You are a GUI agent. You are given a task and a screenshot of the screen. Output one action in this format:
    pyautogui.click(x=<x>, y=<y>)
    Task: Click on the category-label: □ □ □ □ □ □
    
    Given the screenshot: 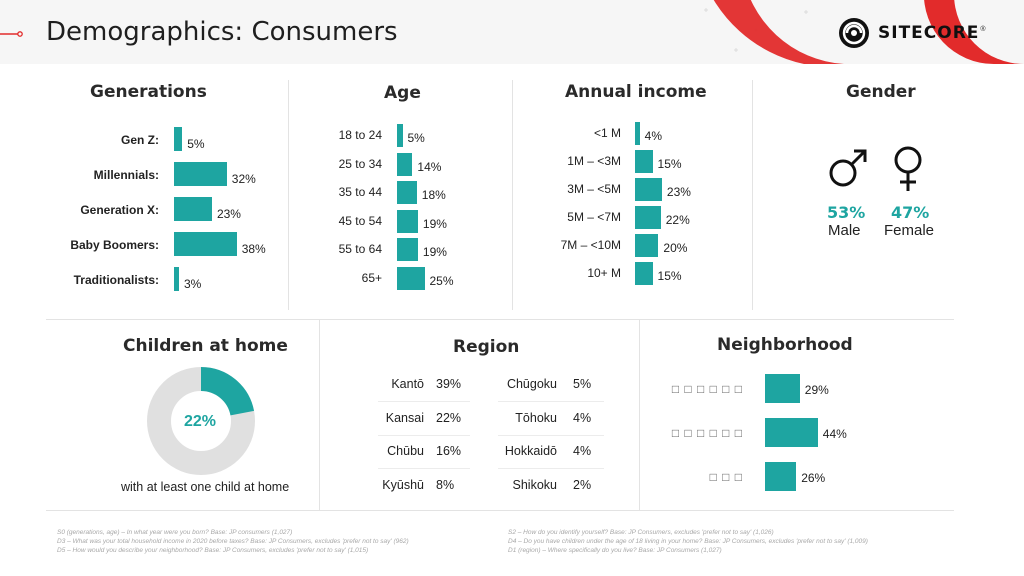 What is the action you would take?
    pyautogui.click(x=707, y=389)
    